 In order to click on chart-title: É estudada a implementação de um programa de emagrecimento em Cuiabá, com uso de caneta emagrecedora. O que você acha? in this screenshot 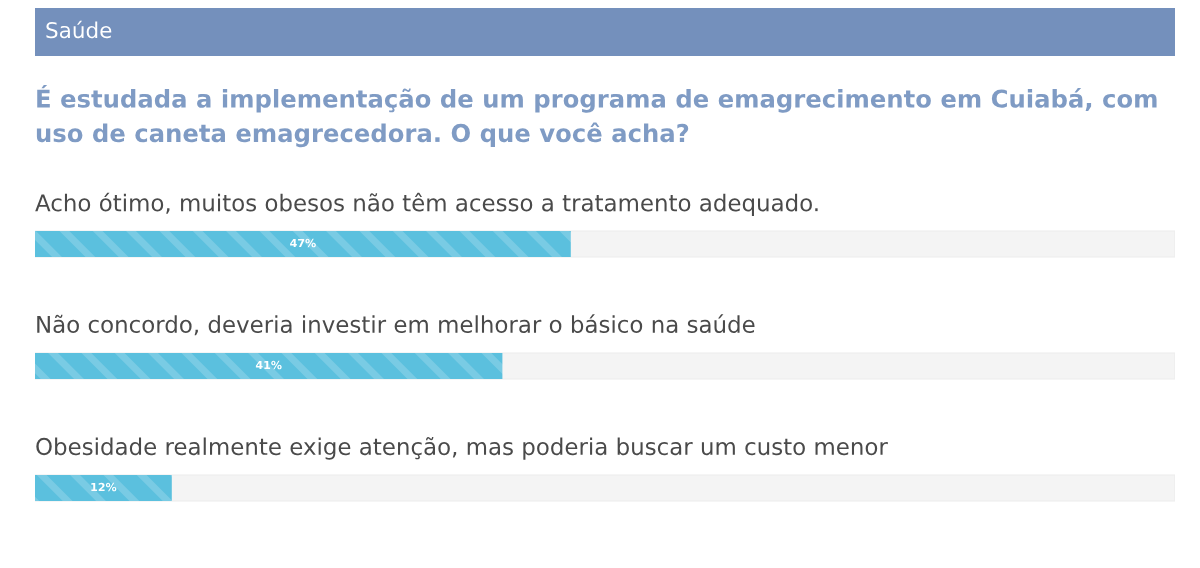, I will do `click(596, 116)`.